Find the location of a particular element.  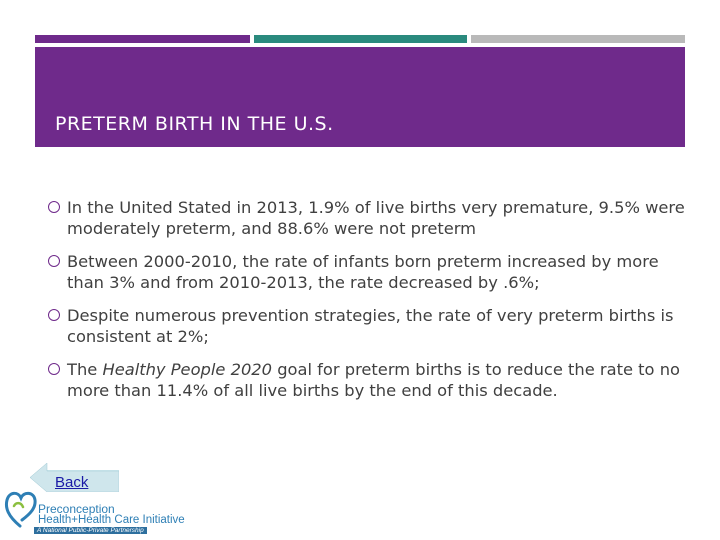

accent-bar-purple is located at coordinates (142, 39).